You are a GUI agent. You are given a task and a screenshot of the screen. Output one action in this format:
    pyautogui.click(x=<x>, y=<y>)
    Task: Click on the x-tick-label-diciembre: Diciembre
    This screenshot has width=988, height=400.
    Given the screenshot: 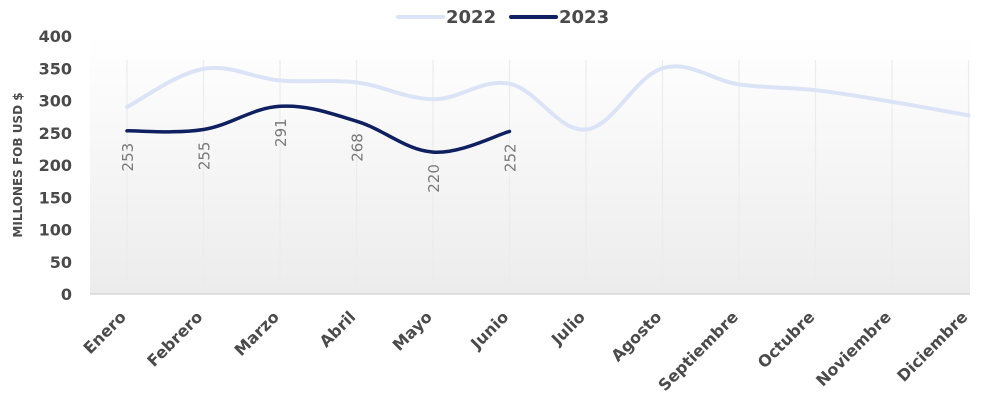 What is the action you would take?
    pyautogui.click(x=932, y=346)
    